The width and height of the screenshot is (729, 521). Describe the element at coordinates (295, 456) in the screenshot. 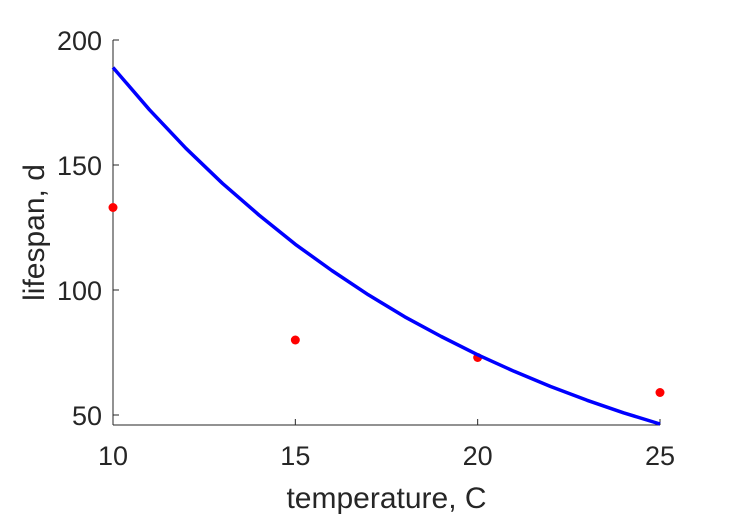

I see `x-tick-label: 15` at that location.